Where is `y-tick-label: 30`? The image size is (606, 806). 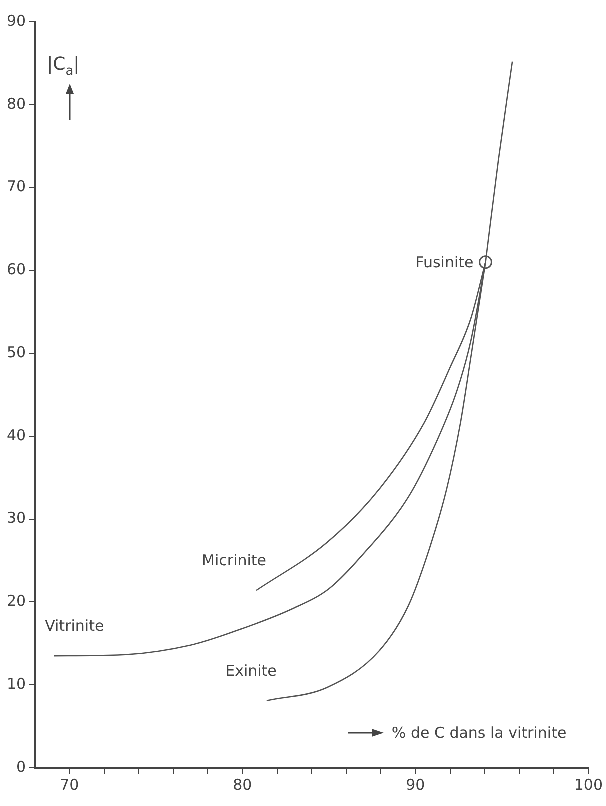
y-tick-label: 30 is located at coordinates (16, 518).